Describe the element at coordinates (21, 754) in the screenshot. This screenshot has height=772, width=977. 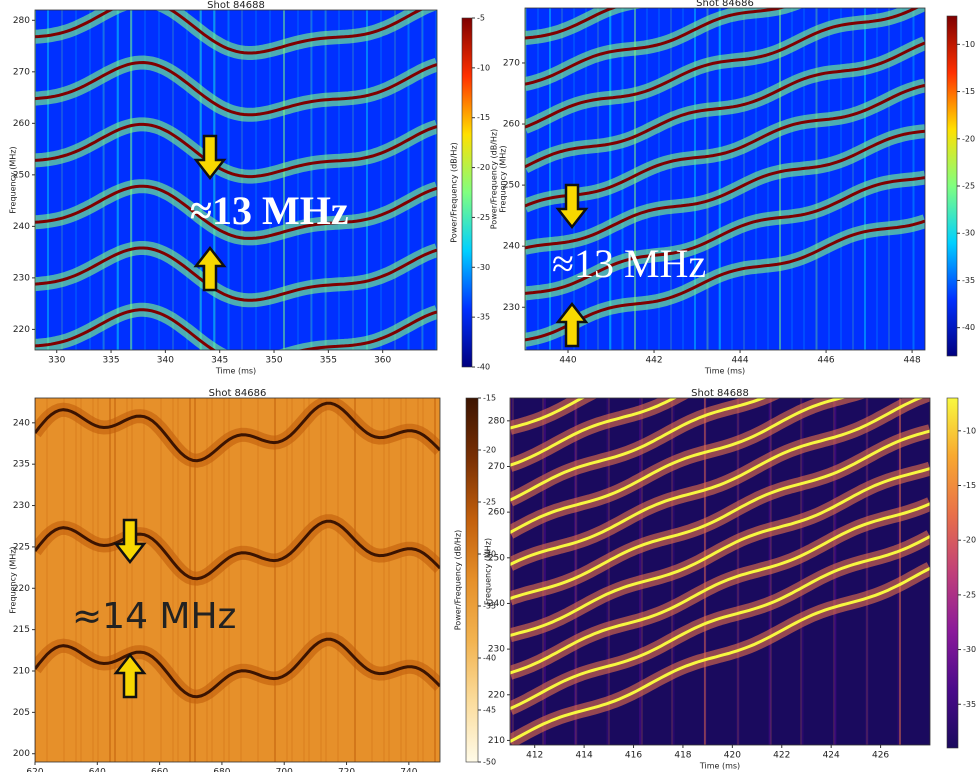
I see `y-tick-label: 200` at that location.